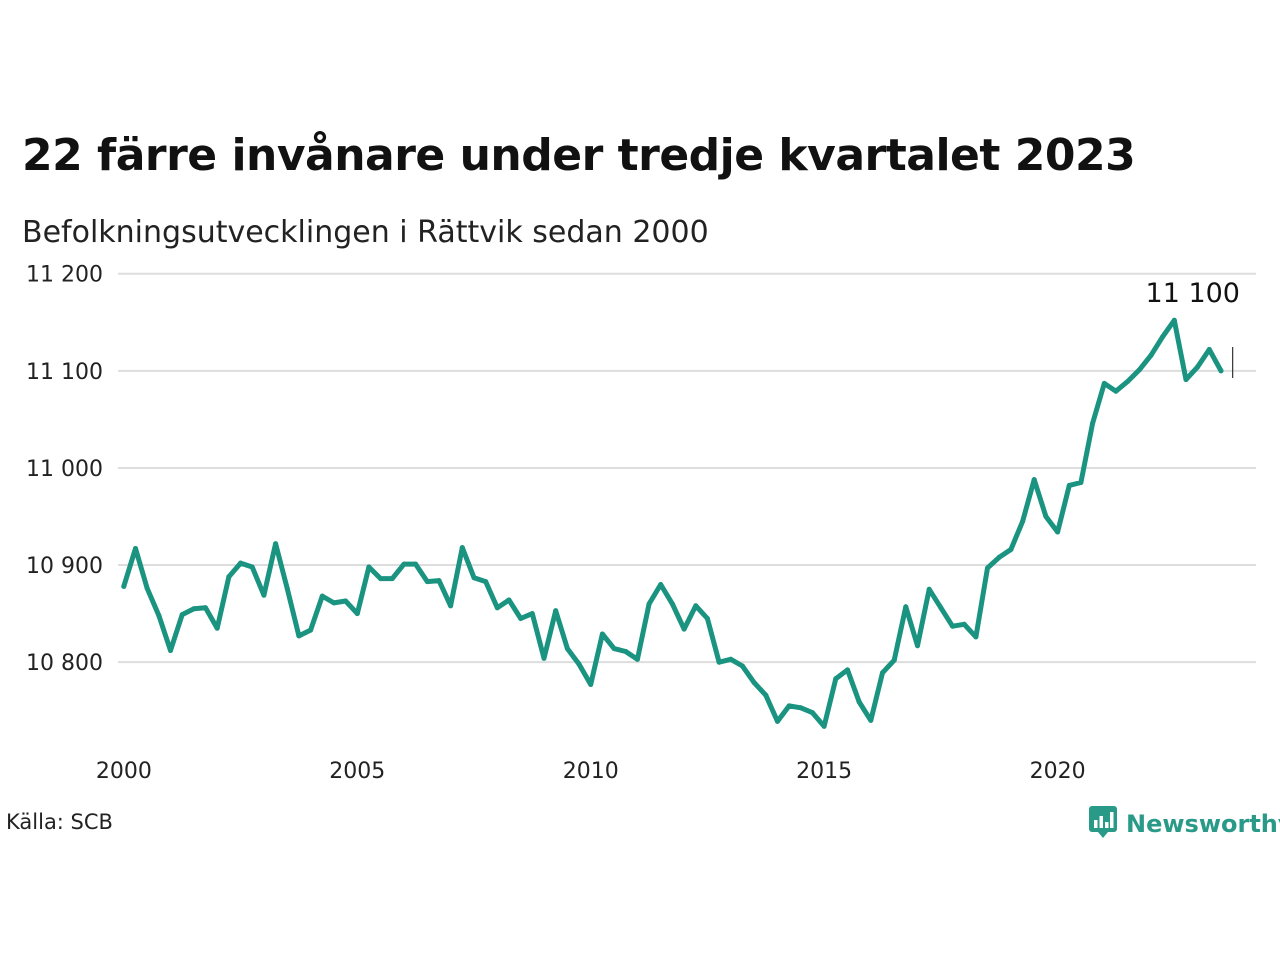 This screenshot has width=1280, height=960. Describe the element at coordinates (64, 663) in the screenshot. I see `y-tick-label: 10 800` at that location.